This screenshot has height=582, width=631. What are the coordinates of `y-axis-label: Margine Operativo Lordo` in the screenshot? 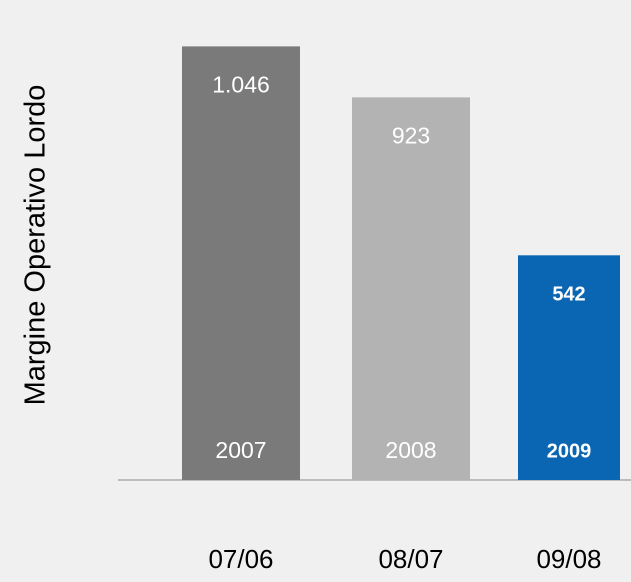 It's located at (36, 245).